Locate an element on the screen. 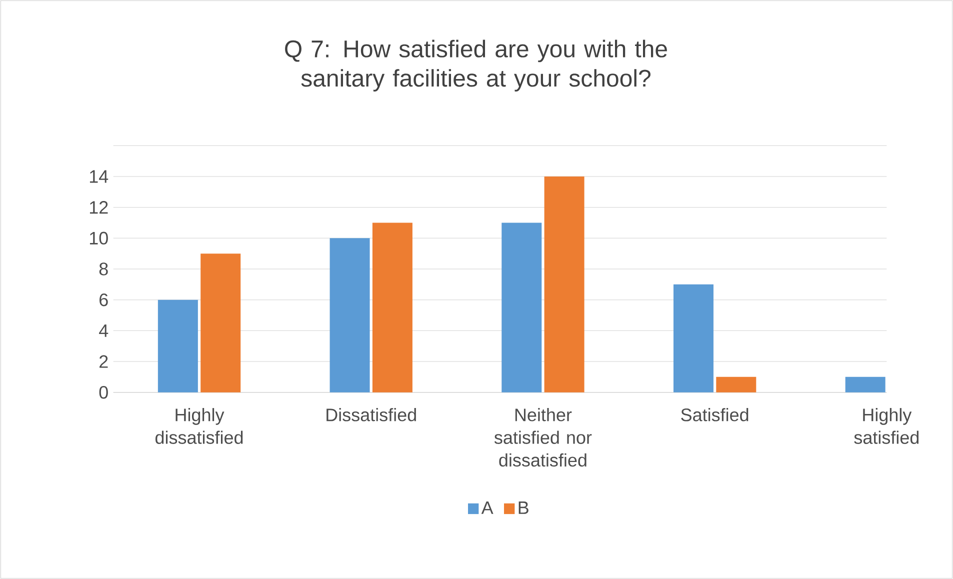 The width and height of the screenshot is (953, 579). x-tick-label: Highly dissatisfied is located at coordinates (199, 426).